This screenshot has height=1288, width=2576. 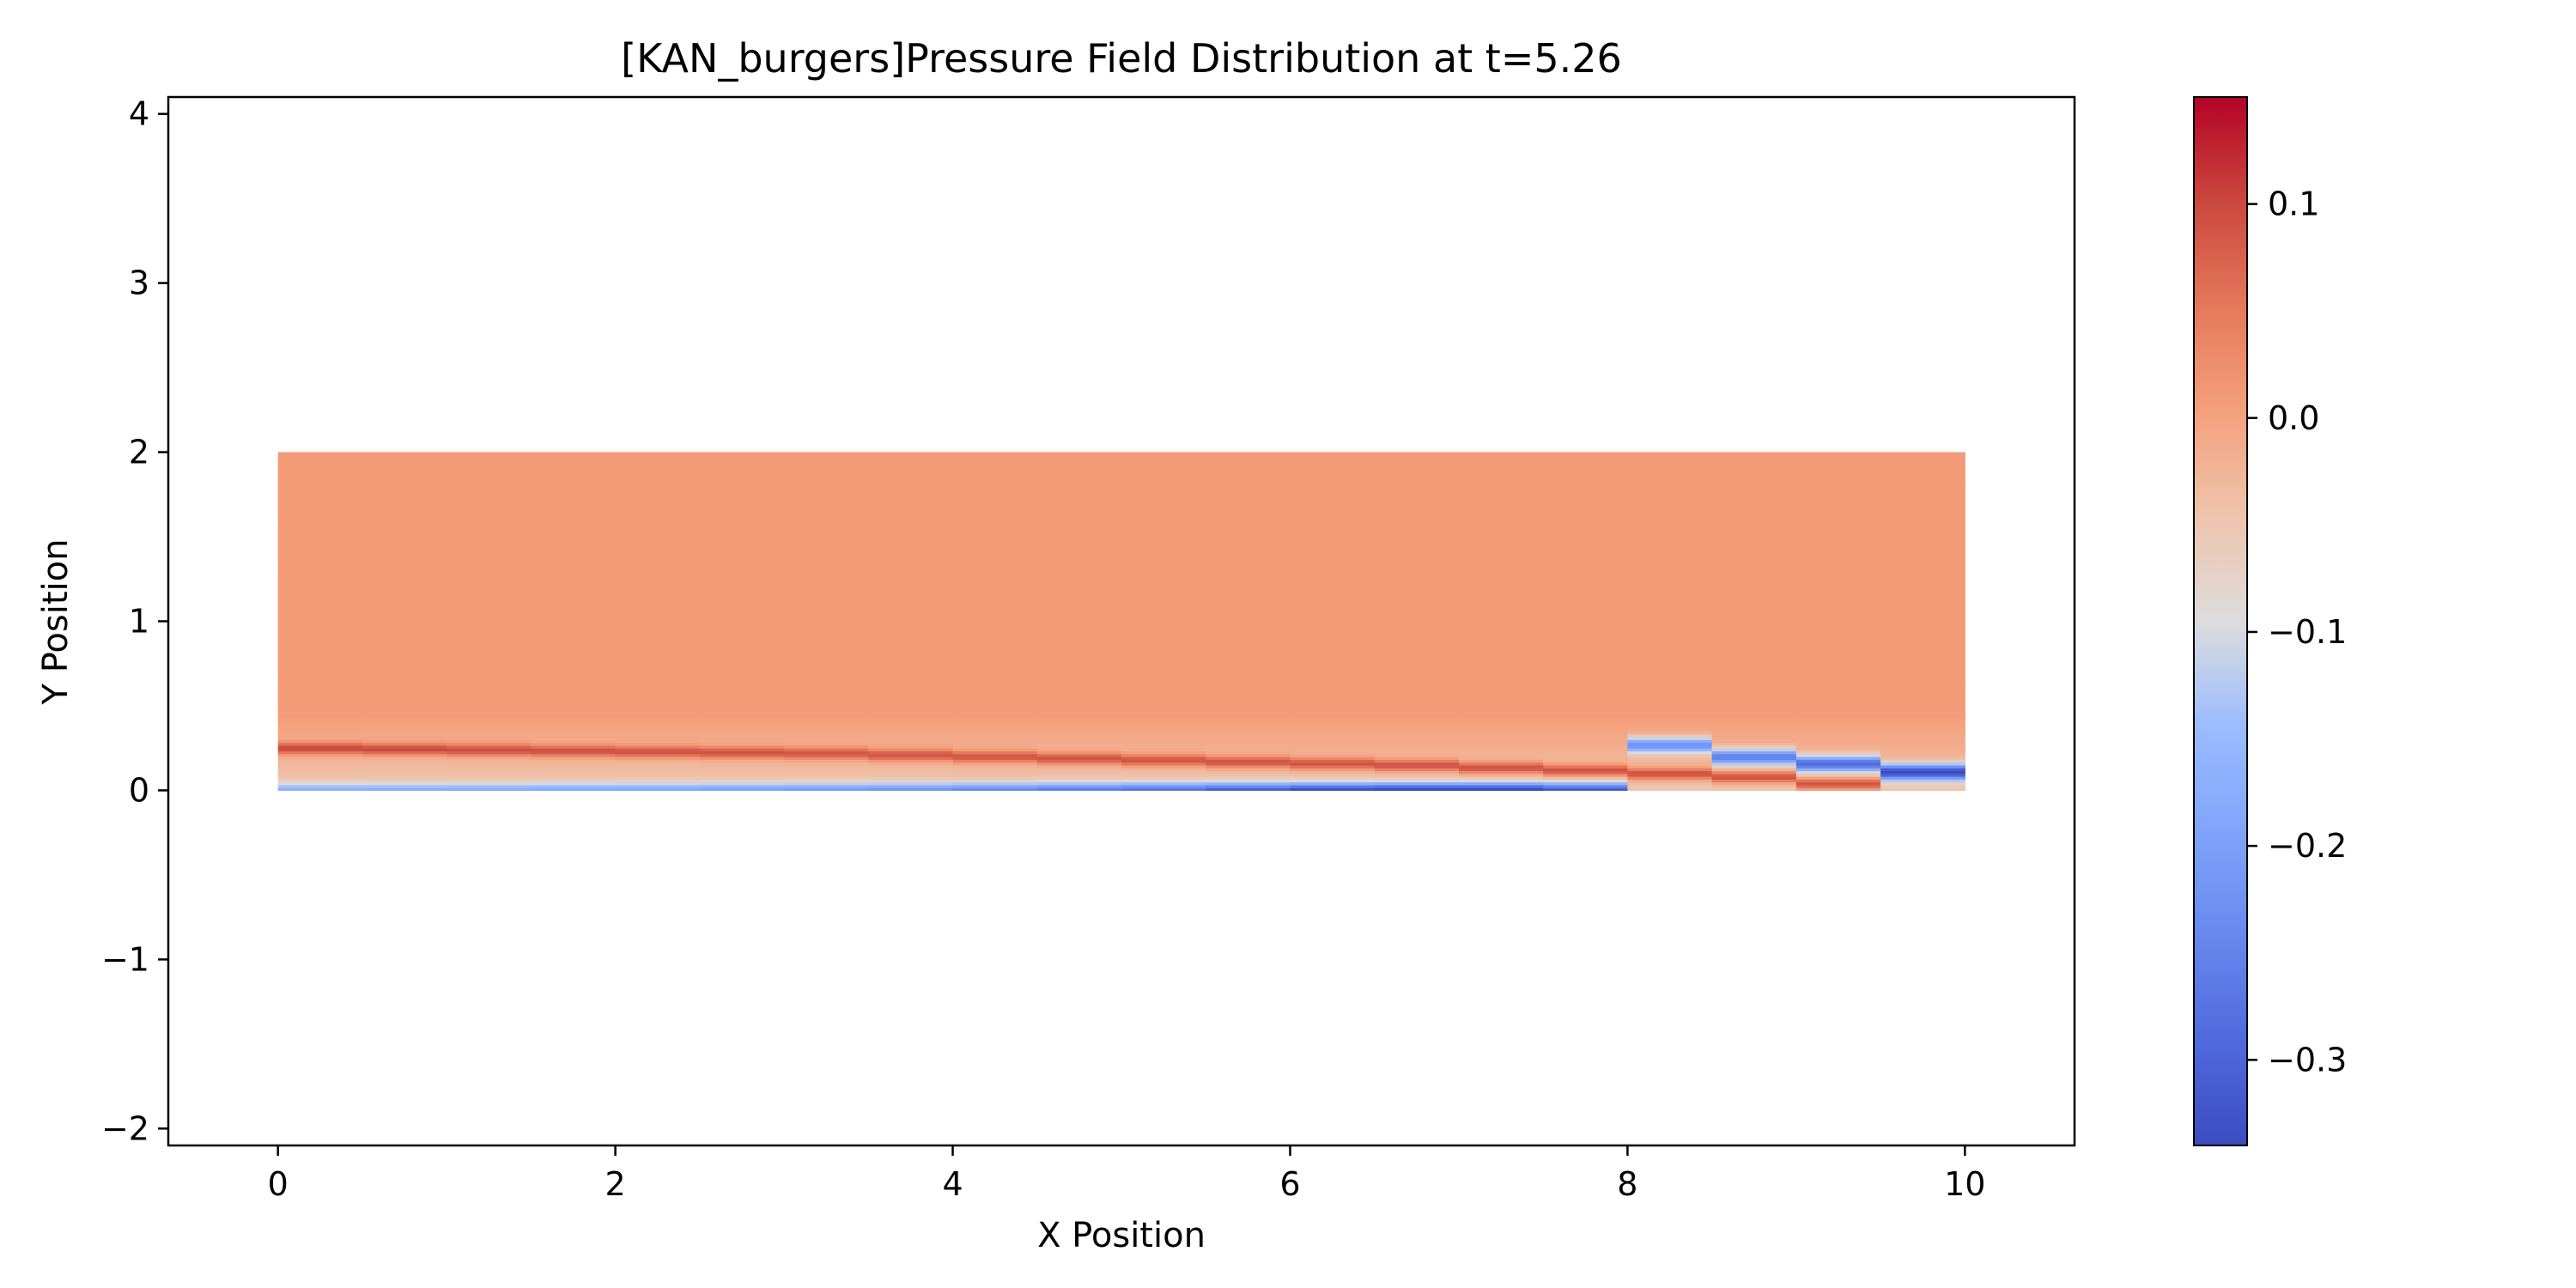 What do you see at coordinates (320, 622) in the screenshot?
I see `heatmap-column` at bounding box center [320, 622].